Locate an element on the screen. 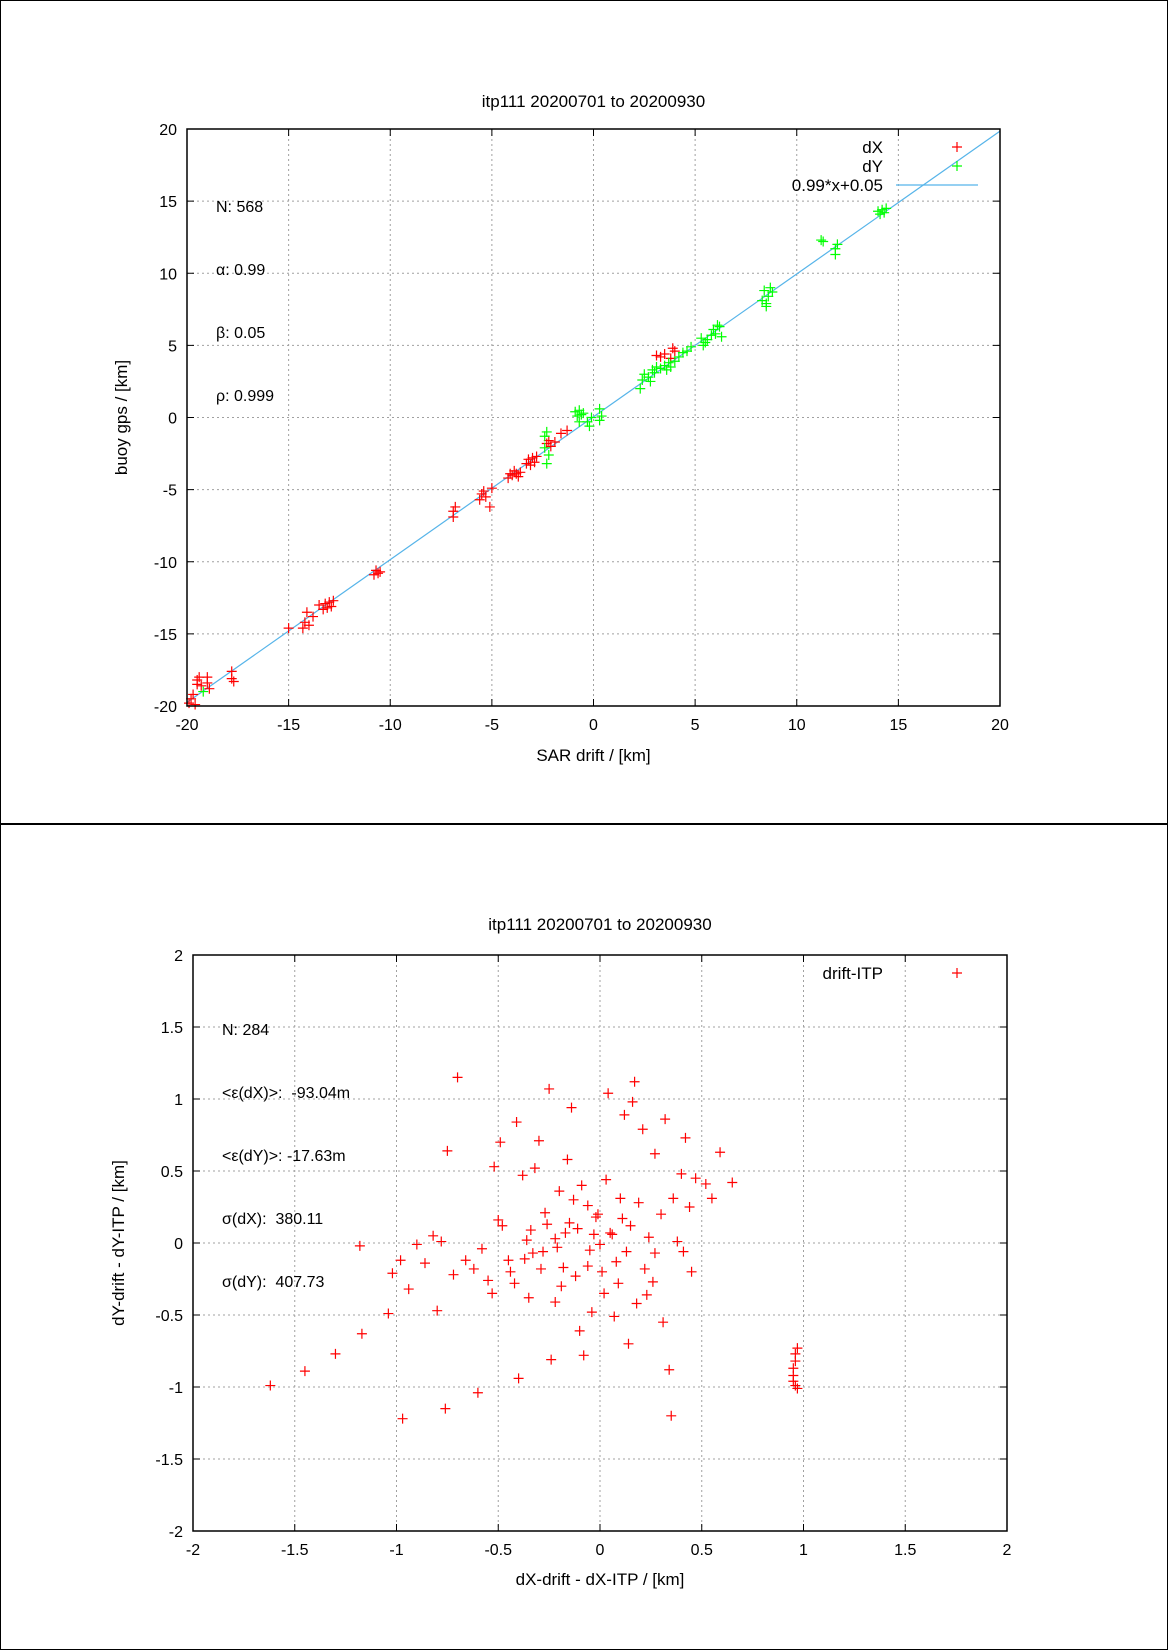 The image size is (1168, 1650). stat-line: β: 0.05 is located at coordinates (241, 333).